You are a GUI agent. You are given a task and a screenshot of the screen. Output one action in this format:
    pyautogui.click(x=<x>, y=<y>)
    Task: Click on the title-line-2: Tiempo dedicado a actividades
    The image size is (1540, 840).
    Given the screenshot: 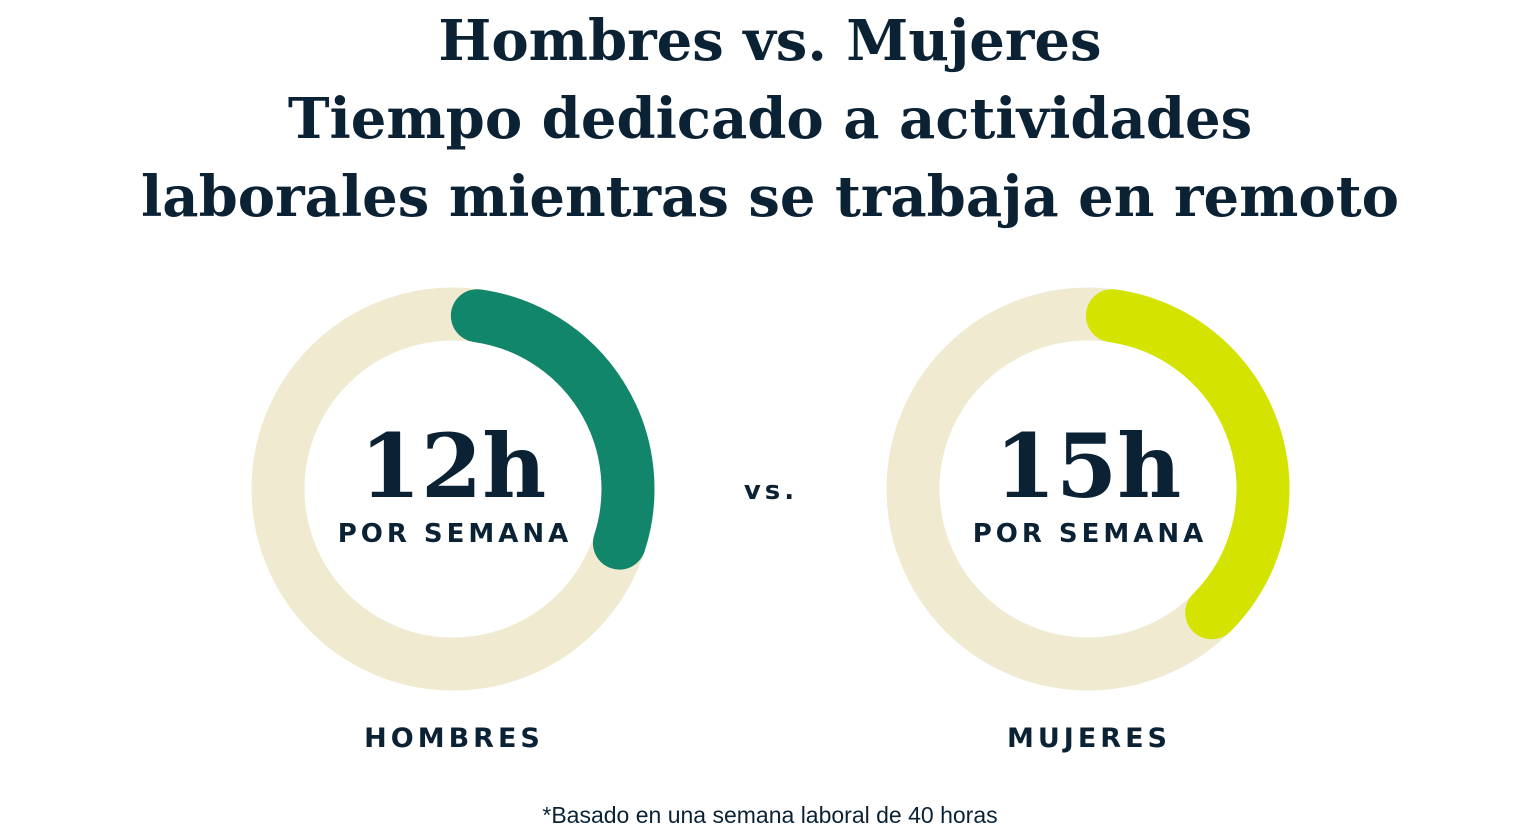 What is the action you would take?
    pyautogui.click(x=770, y=119)
    